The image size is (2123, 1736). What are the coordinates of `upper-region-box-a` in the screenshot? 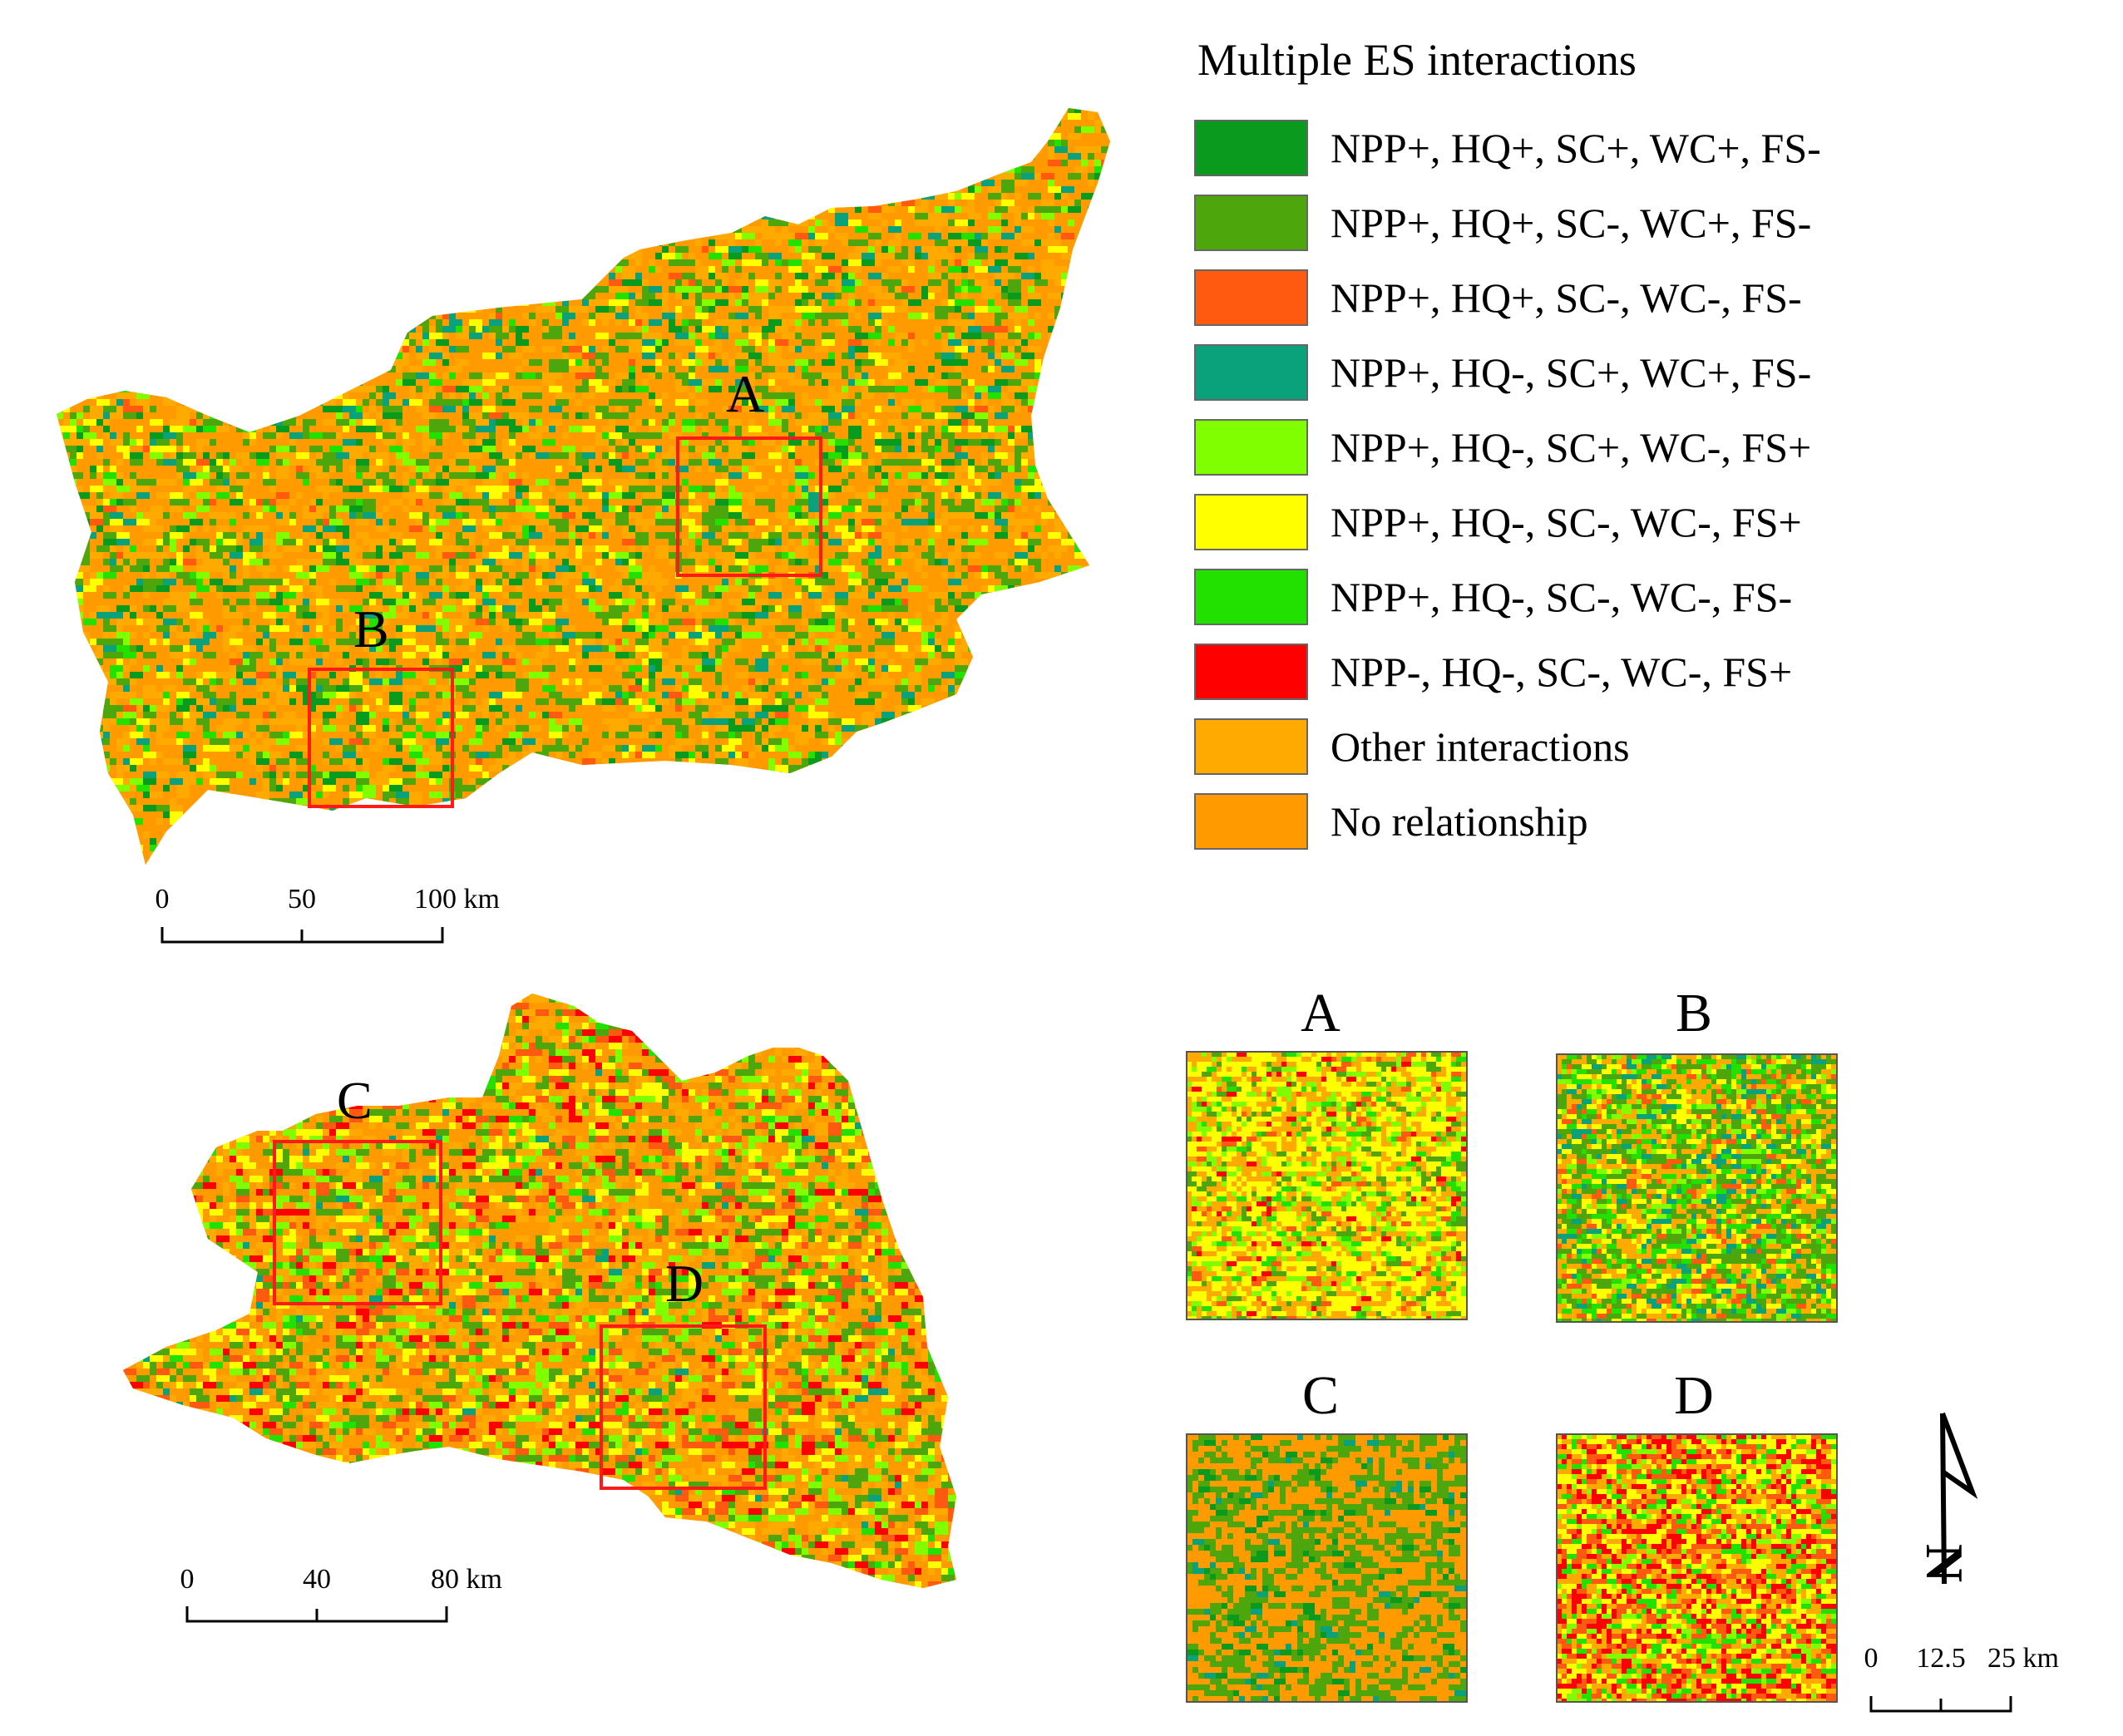 It's located at (749, 506).